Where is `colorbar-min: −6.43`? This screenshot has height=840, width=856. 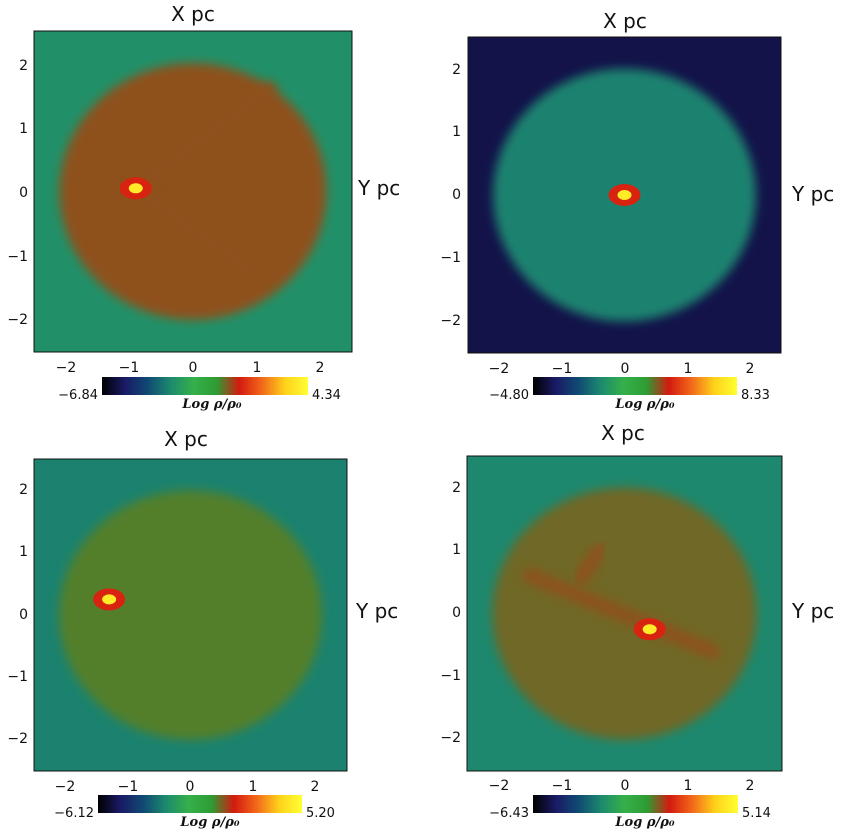
colorbar-min: −6.43 is located at coordinates (509, 813).